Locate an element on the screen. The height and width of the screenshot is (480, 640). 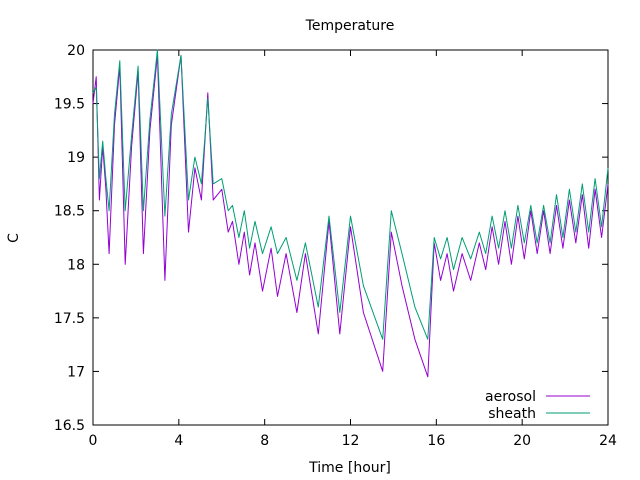
x-axis-label: Time [hour] is located at coordinates (349, 468).